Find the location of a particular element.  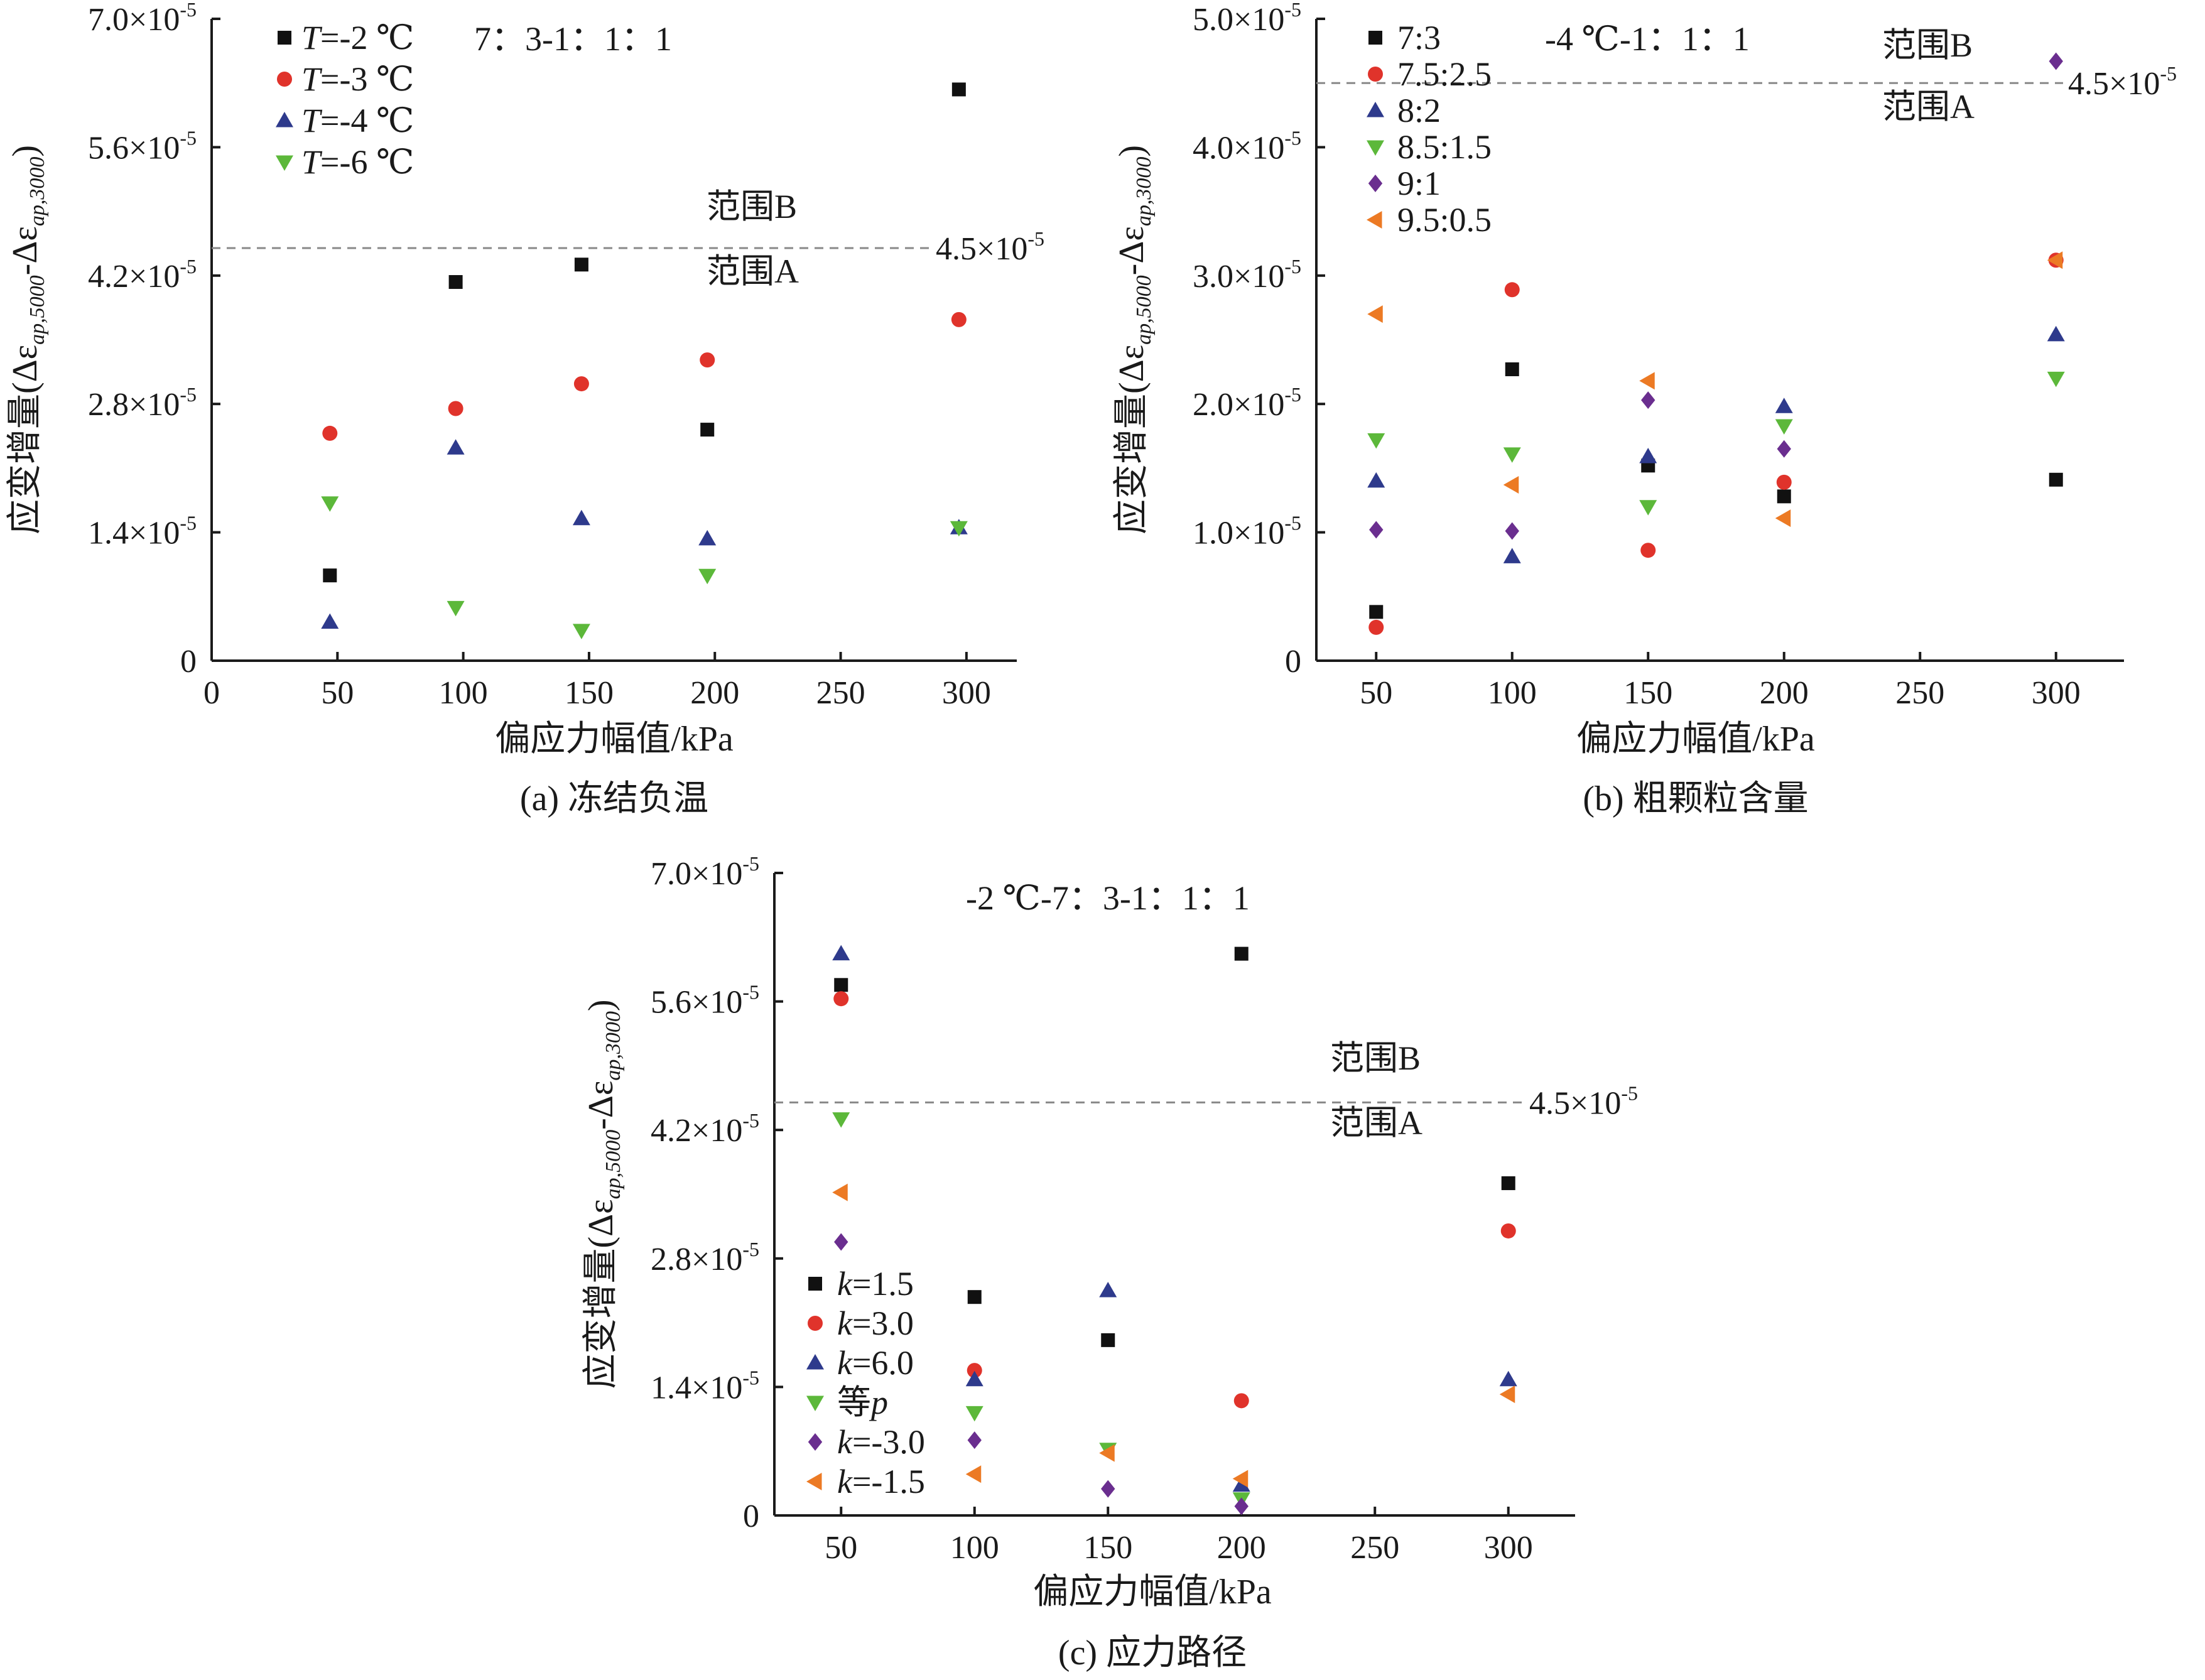

y-tick-label: 4.0×10⁻⁵ is located at coordinates (1247, 146).